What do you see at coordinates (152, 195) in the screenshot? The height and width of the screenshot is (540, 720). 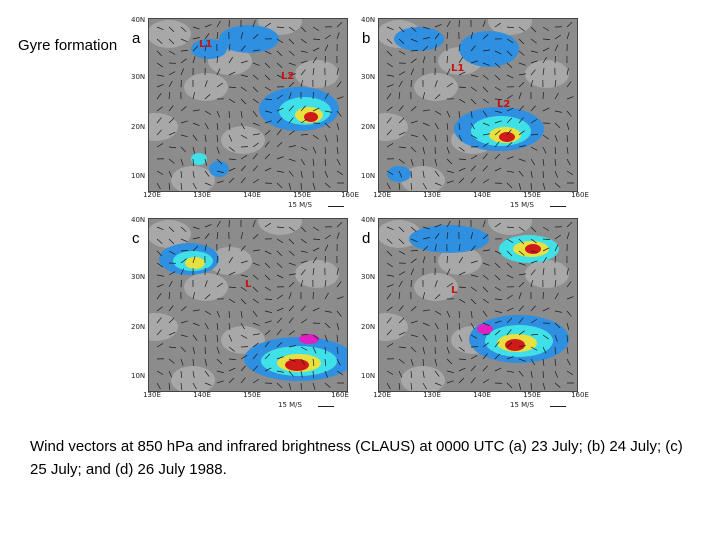 I see `lon-label: 120E` at bounding box center [152, 195].